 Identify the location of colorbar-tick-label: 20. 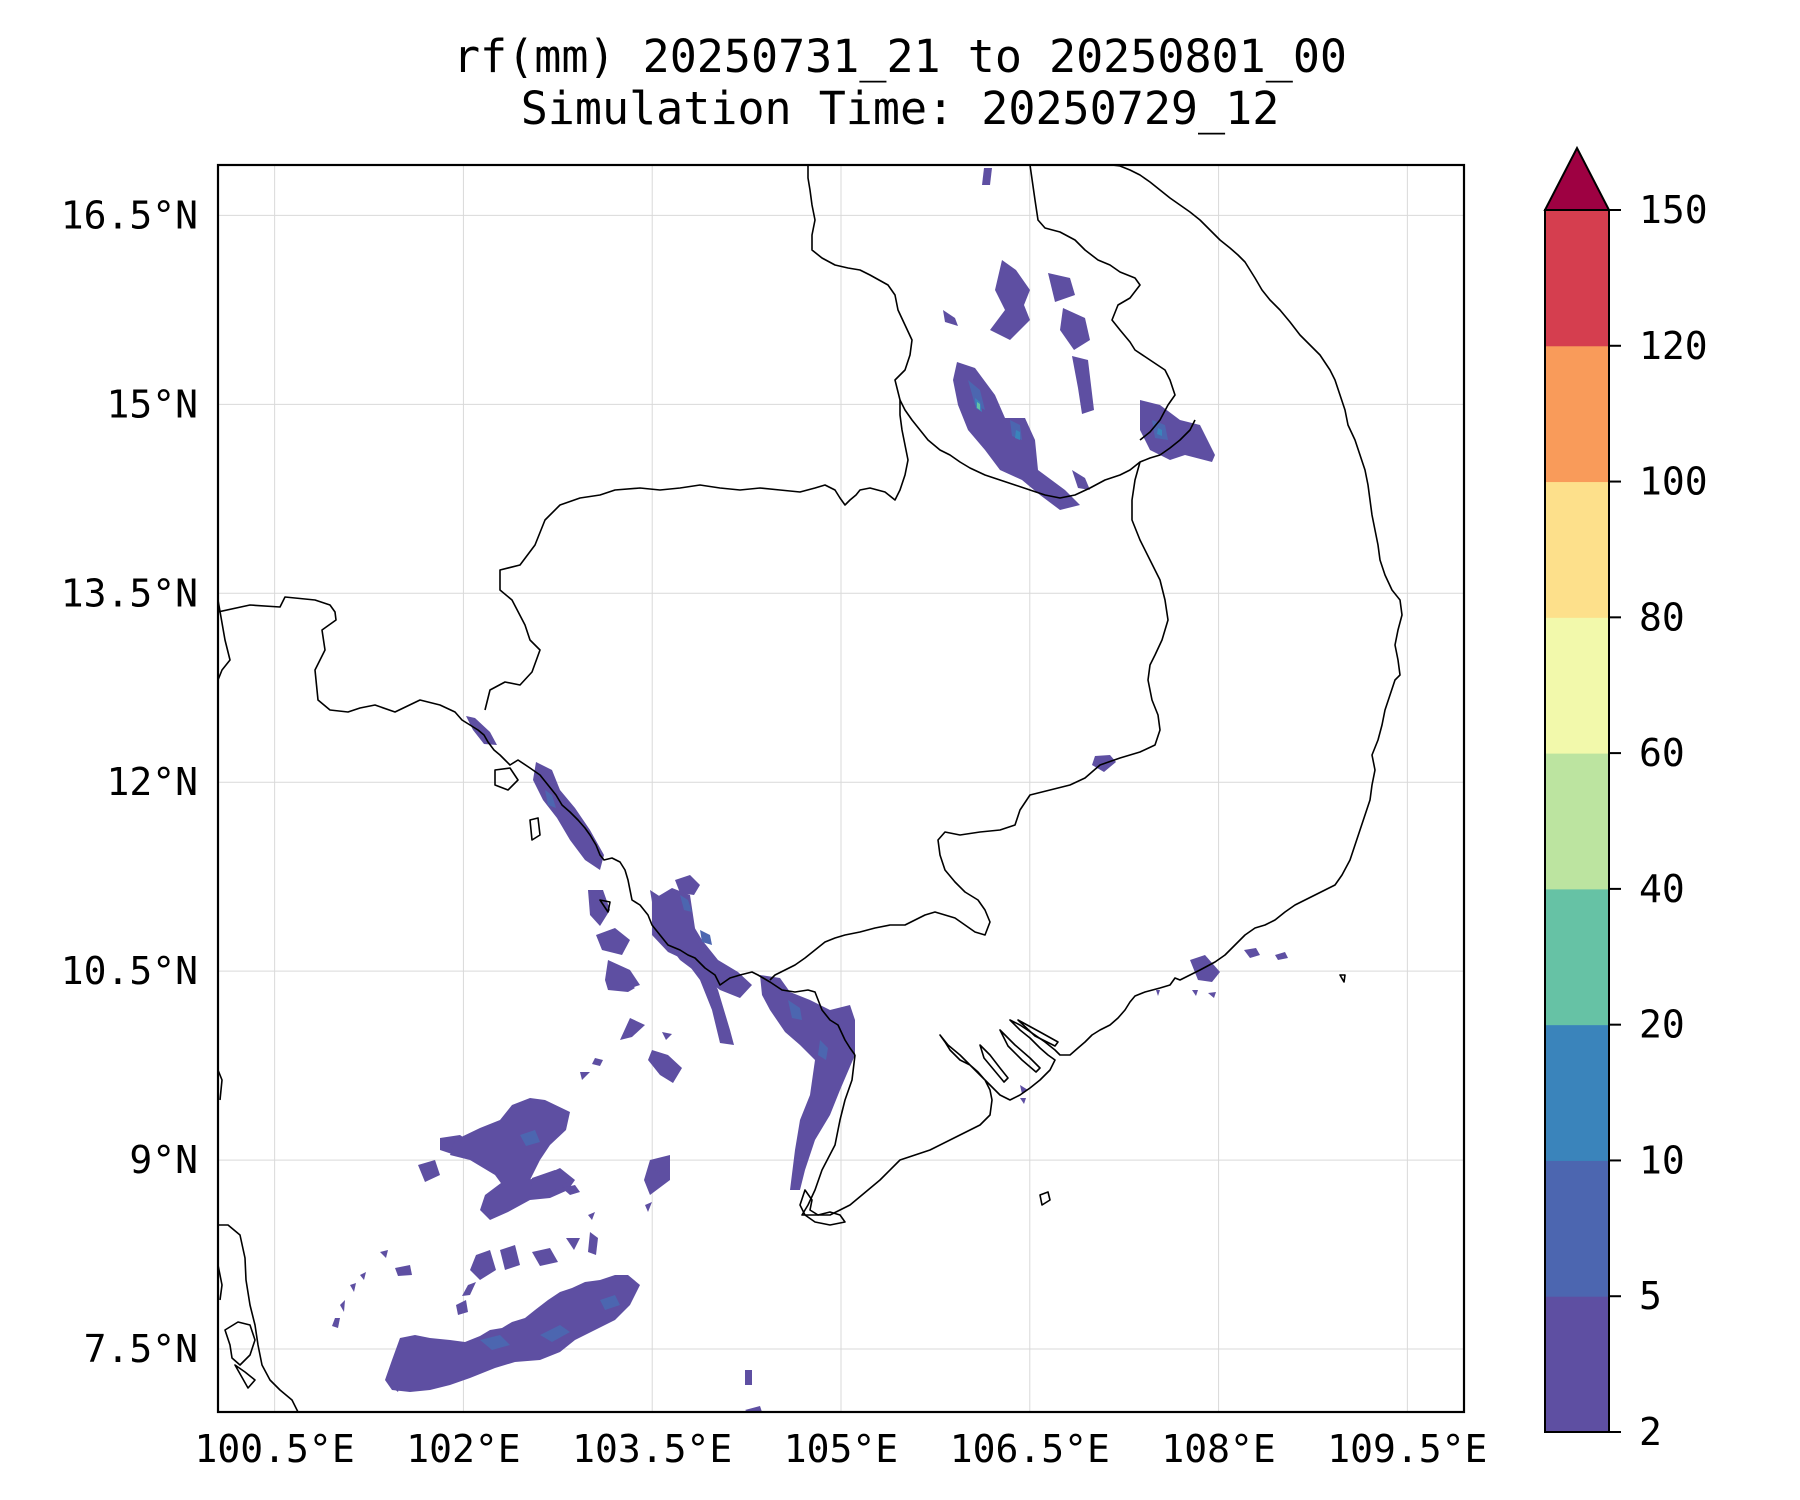
(1662, 1025).